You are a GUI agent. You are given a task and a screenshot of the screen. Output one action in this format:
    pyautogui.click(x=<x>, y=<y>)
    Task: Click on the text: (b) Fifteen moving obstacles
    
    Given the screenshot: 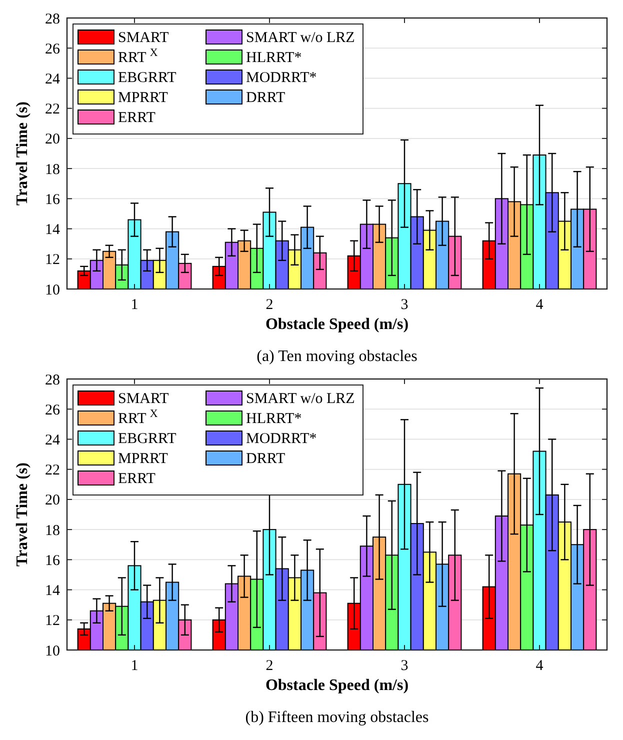 What is the action you would take?
    pyautogui.click(x=337, y=717)
    